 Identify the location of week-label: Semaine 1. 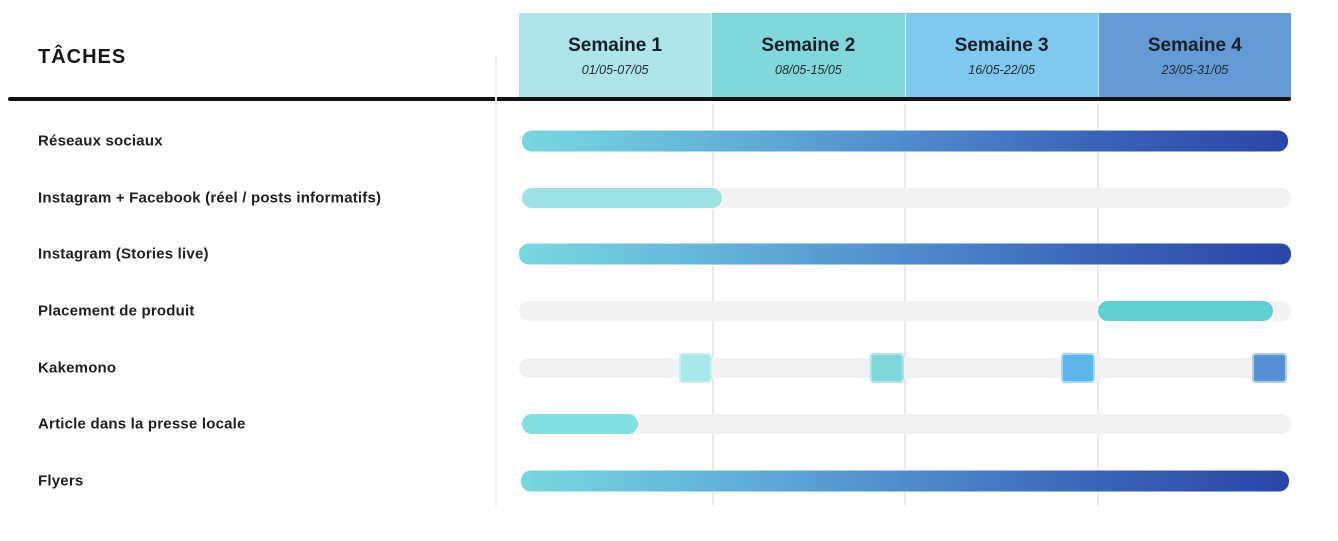
(615, 45).